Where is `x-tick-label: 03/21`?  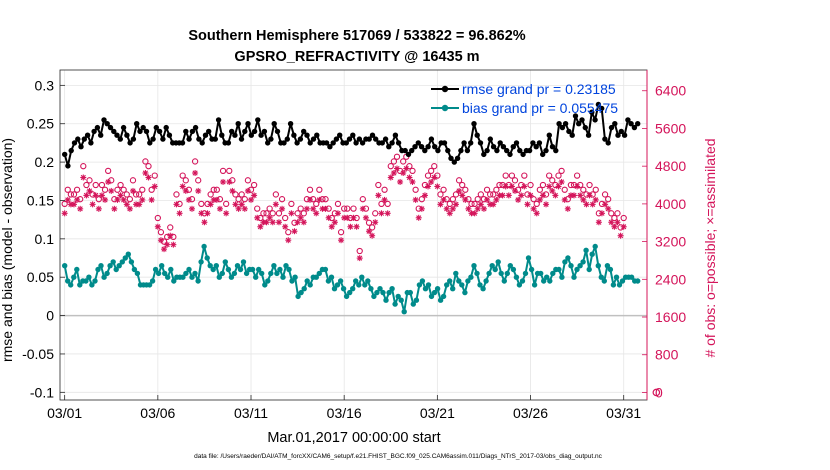
x-tick-label: 03/21 is located at coordinates (437, 413).